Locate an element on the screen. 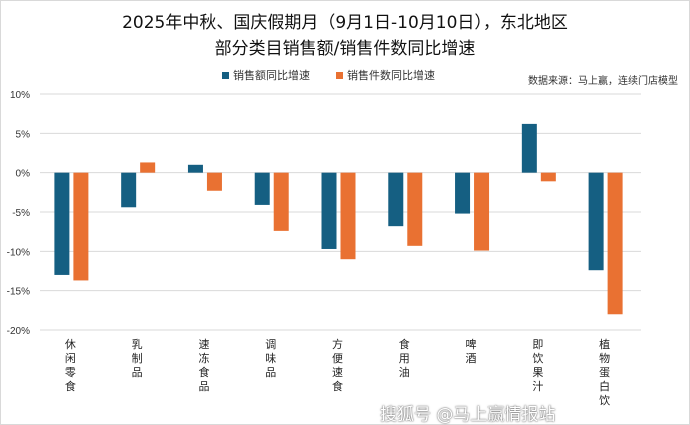 Image resolution: width=690 pixels, height=425 pixels. legend: 销售额同比增速 销售件数同比增速 is located at coordinates (328, 75).